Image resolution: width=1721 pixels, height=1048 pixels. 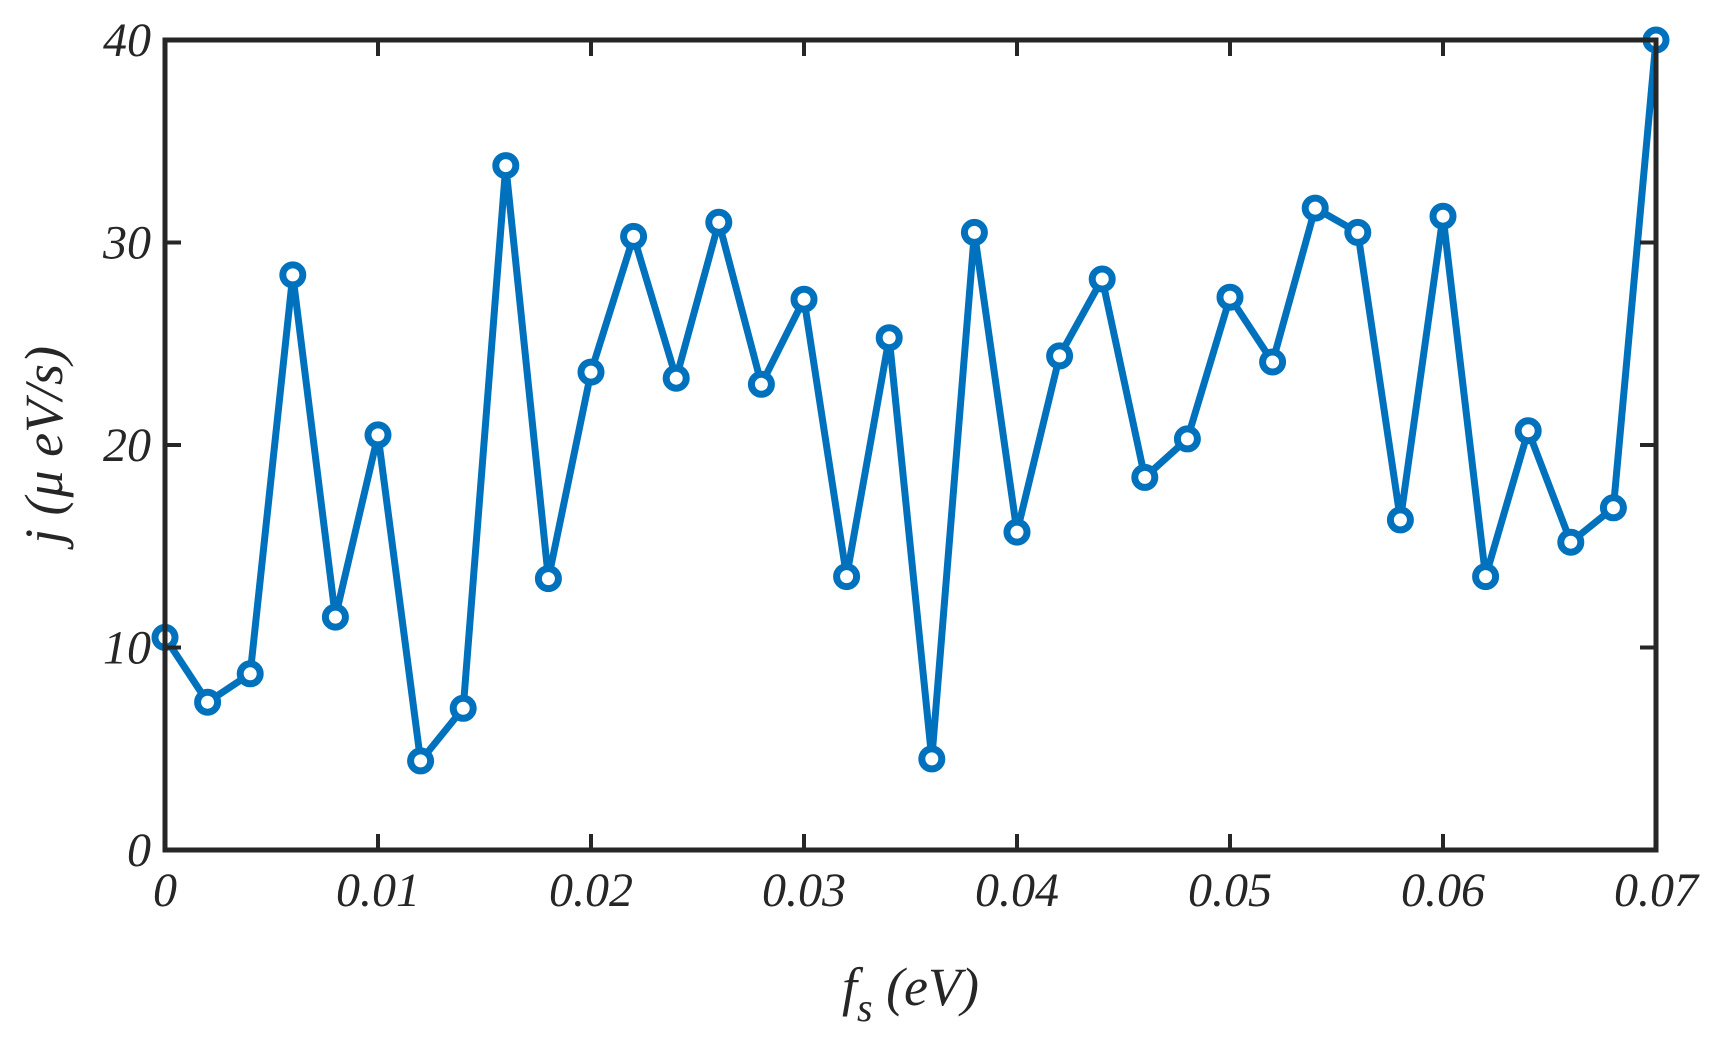 What do you see at coordinates (139, 850) in the screenshot?
I see `y-tick-label: 0` at bounding box center [139, 850].